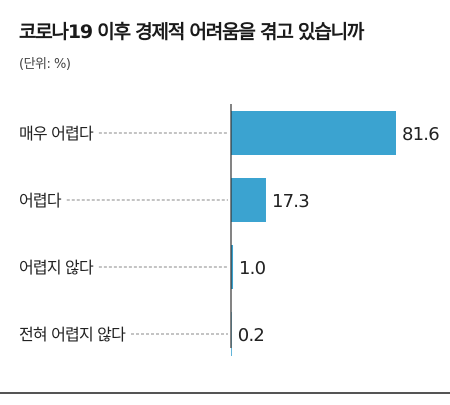 This screenshot has width=450, height=405. I want to click on value-label: 17.3, so click(290, 201).